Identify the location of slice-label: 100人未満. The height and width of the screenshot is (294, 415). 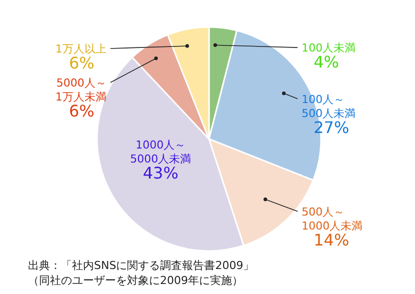
(329, 48).